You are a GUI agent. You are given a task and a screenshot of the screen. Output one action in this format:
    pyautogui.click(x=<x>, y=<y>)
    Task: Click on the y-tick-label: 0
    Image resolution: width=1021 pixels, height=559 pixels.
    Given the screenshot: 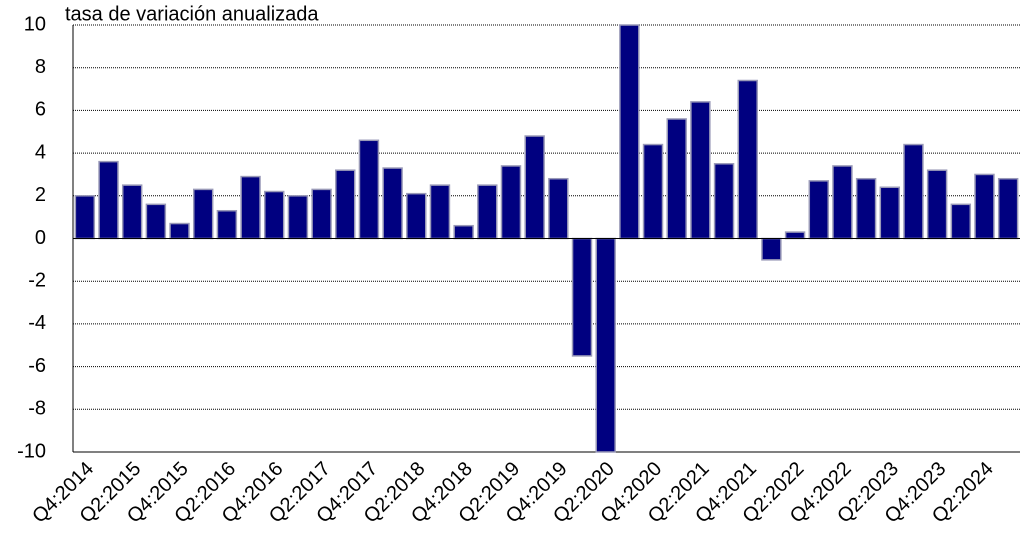 What is the action you would take?
    pyautogui.click(x=40, y=238)
    